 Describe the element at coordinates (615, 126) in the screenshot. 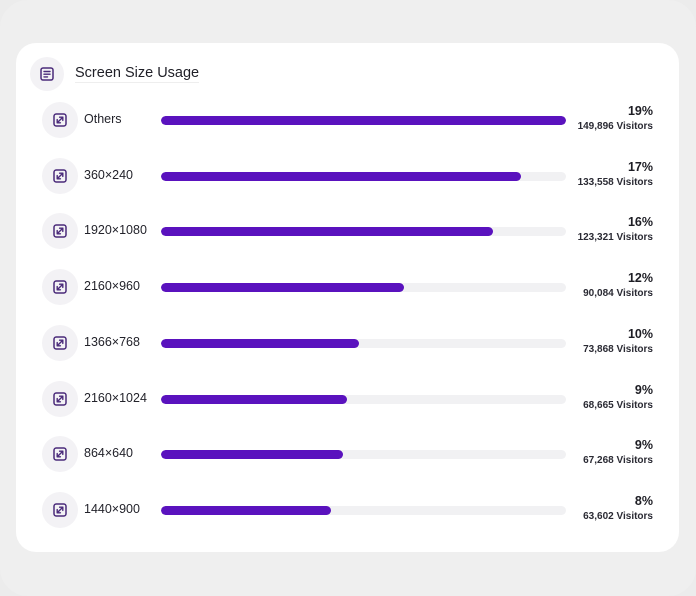

I see `visitor-count: 149,896 Visitors` at that location.